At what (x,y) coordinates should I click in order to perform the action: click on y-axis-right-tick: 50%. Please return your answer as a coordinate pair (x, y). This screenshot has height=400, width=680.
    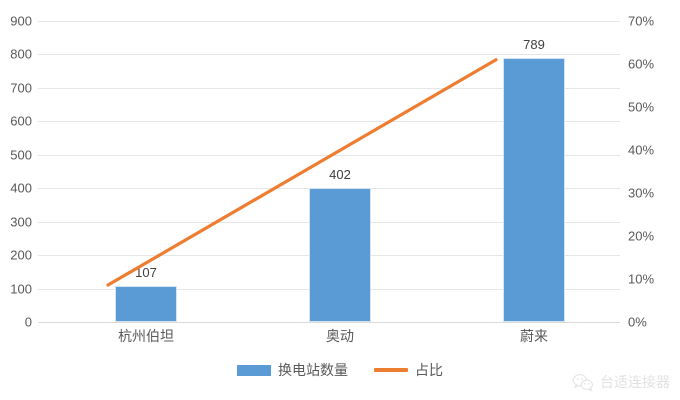
    Looking at the image, I should click on (641, 107).